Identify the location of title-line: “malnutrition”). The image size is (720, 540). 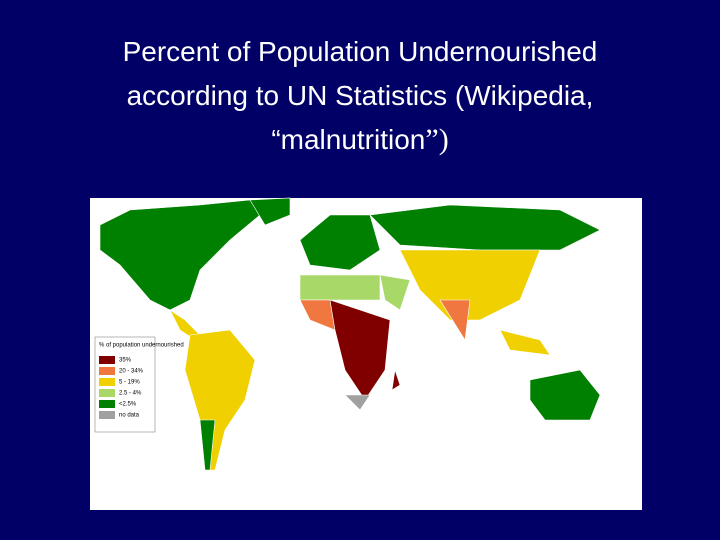
(360, 140).